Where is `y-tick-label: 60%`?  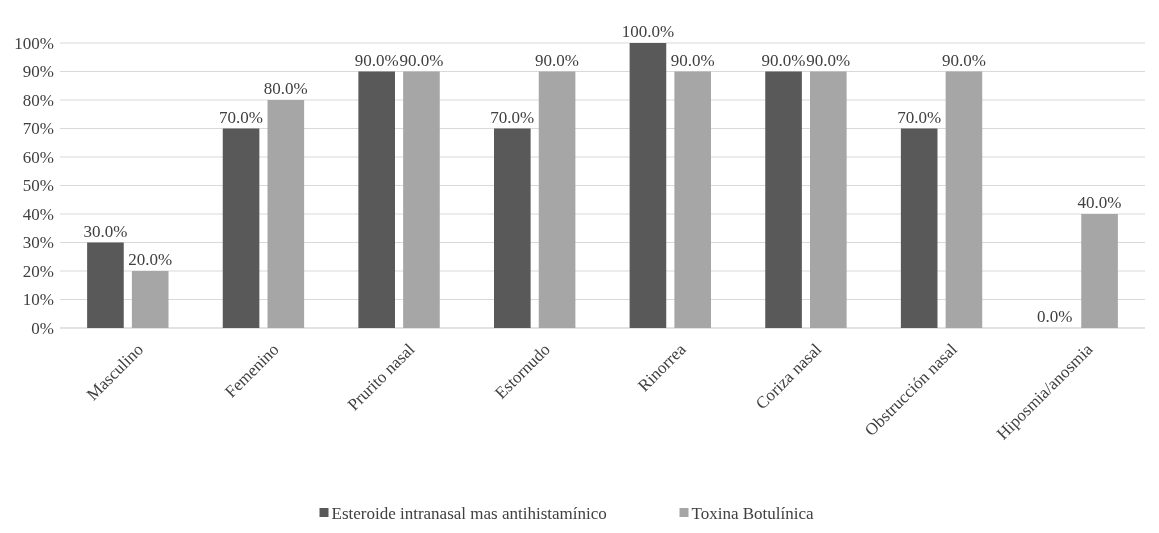 y-tick-label: 60% is located at coordinates (38, 157).